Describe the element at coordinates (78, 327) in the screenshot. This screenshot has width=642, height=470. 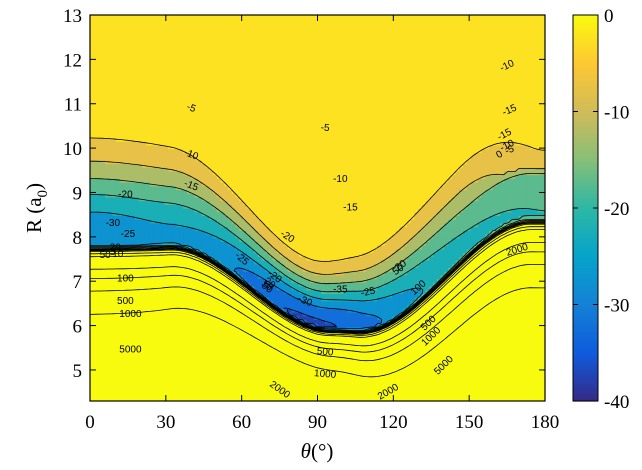
I see `y-tick-label: 6` at that location.